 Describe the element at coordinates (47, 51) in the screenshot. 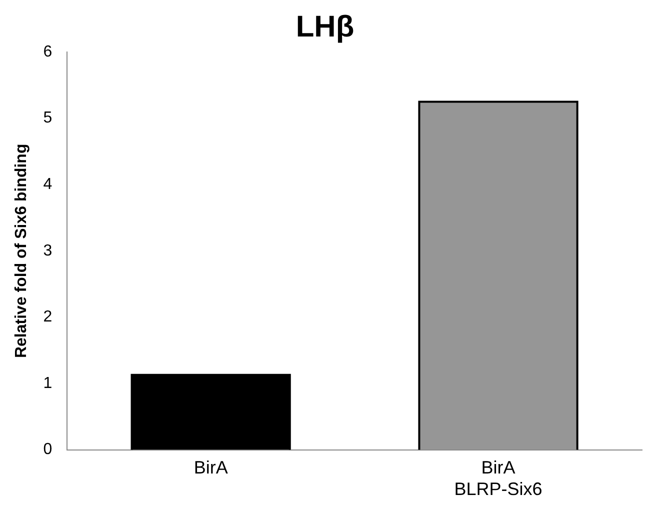

I see `y-tick-label: 6` at that location.